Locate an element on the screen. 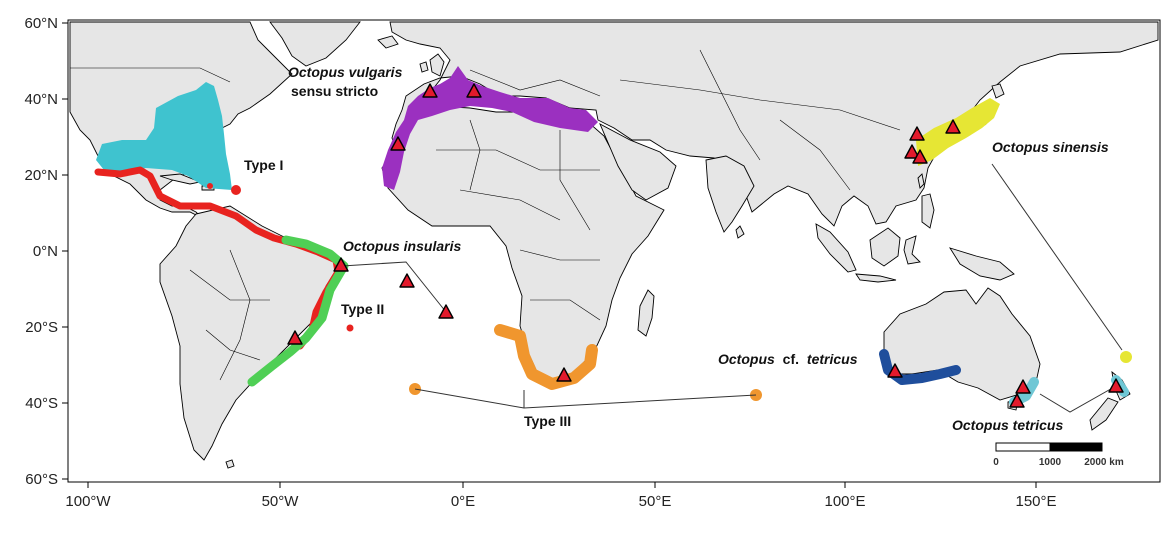 The image size is (1170, 540). x-tick-label: 0°E is located at coordinates (463, 501).